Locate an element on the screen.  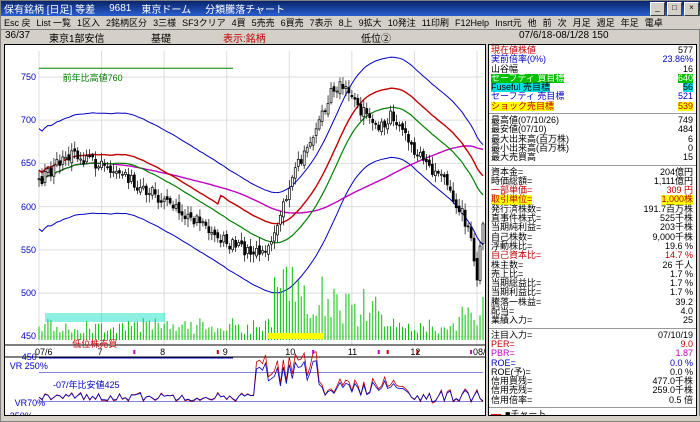
info-label: 最安値(07/10) is located at coordinates (519, 129).